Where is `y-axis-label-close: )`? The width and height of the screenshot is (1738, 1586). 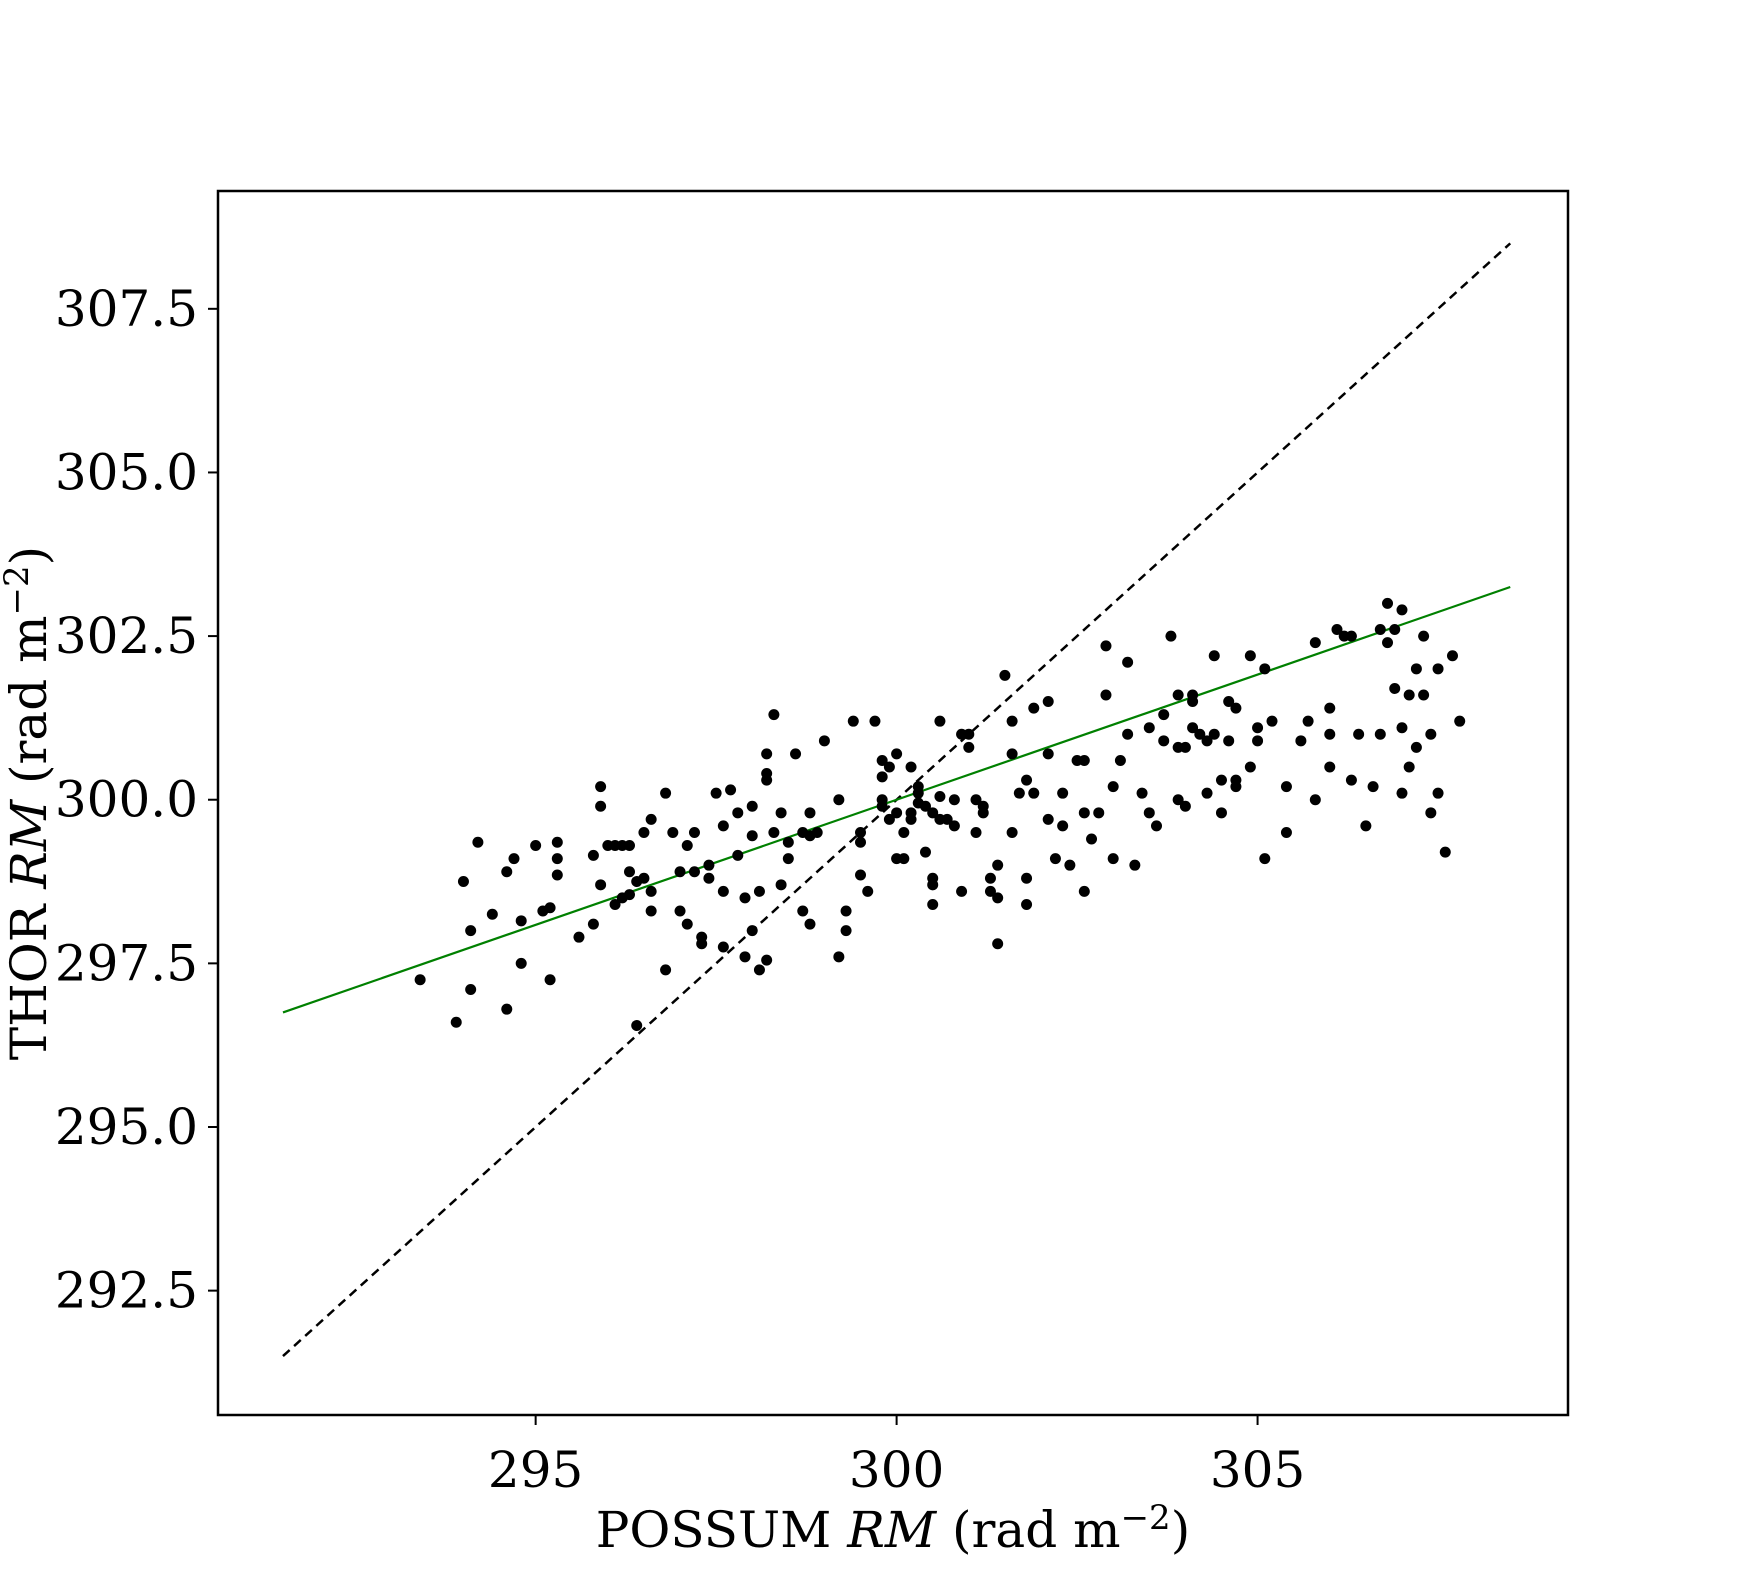 y-axis-label-close: ) is located at coordinates (29, 556).